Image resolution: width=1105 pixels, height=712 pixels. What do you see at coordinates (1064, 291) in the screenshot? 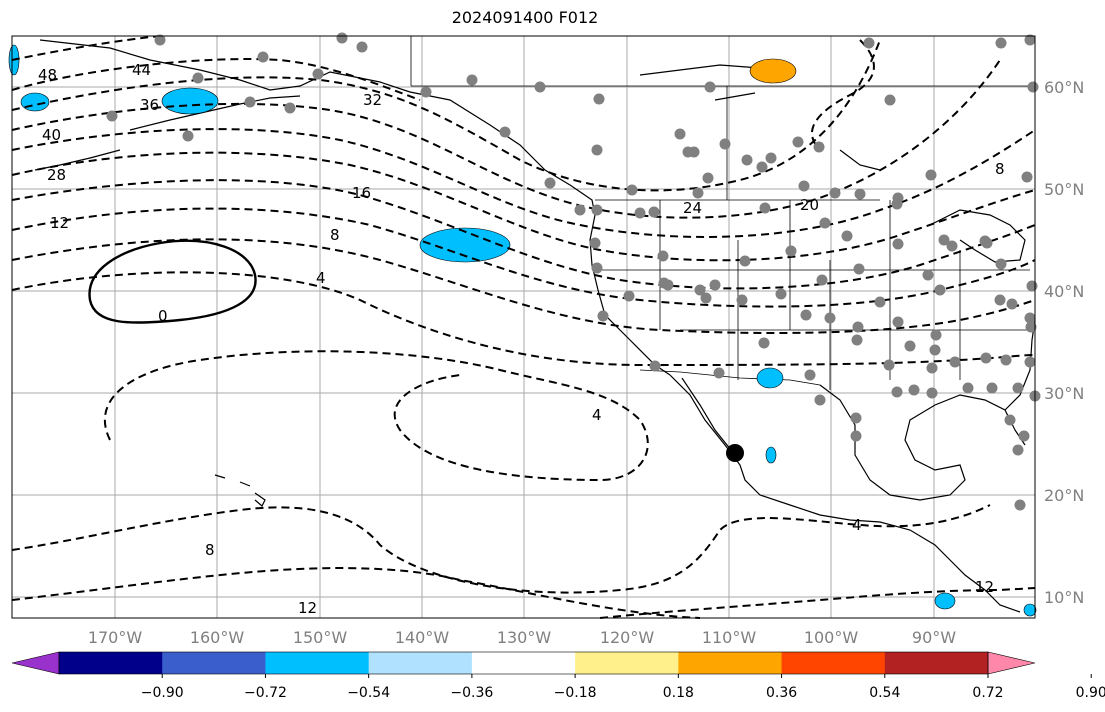
I see `lat-label: 40°N` at bounding box center [1064, 291].